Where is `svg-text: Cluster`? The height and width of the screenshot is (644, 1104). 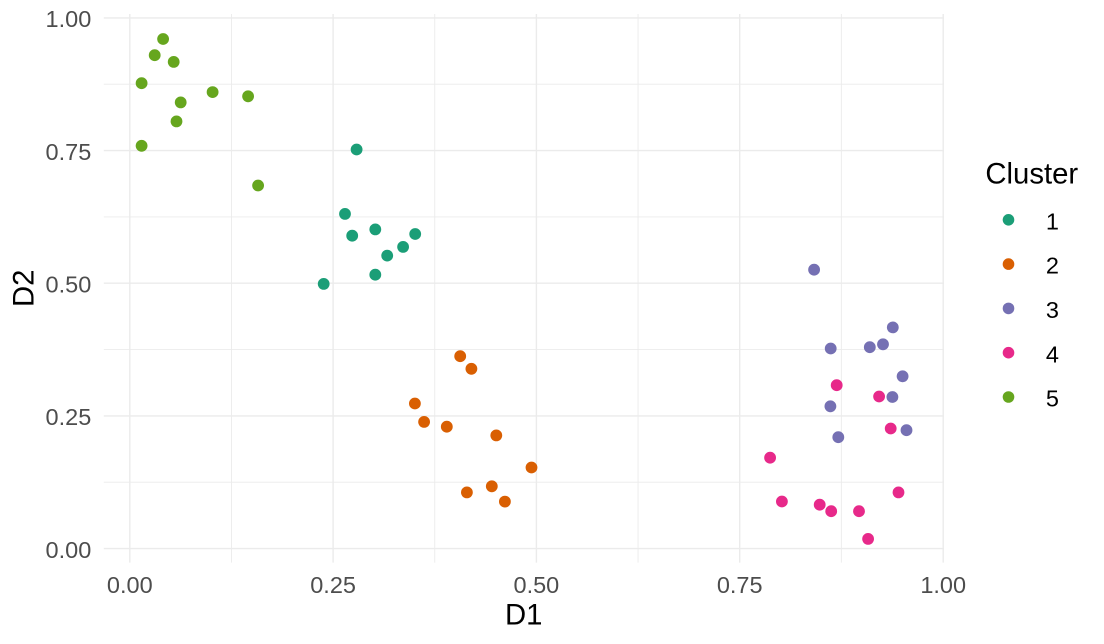 svg-text: Cluster is located at coordinates (1031, 173).